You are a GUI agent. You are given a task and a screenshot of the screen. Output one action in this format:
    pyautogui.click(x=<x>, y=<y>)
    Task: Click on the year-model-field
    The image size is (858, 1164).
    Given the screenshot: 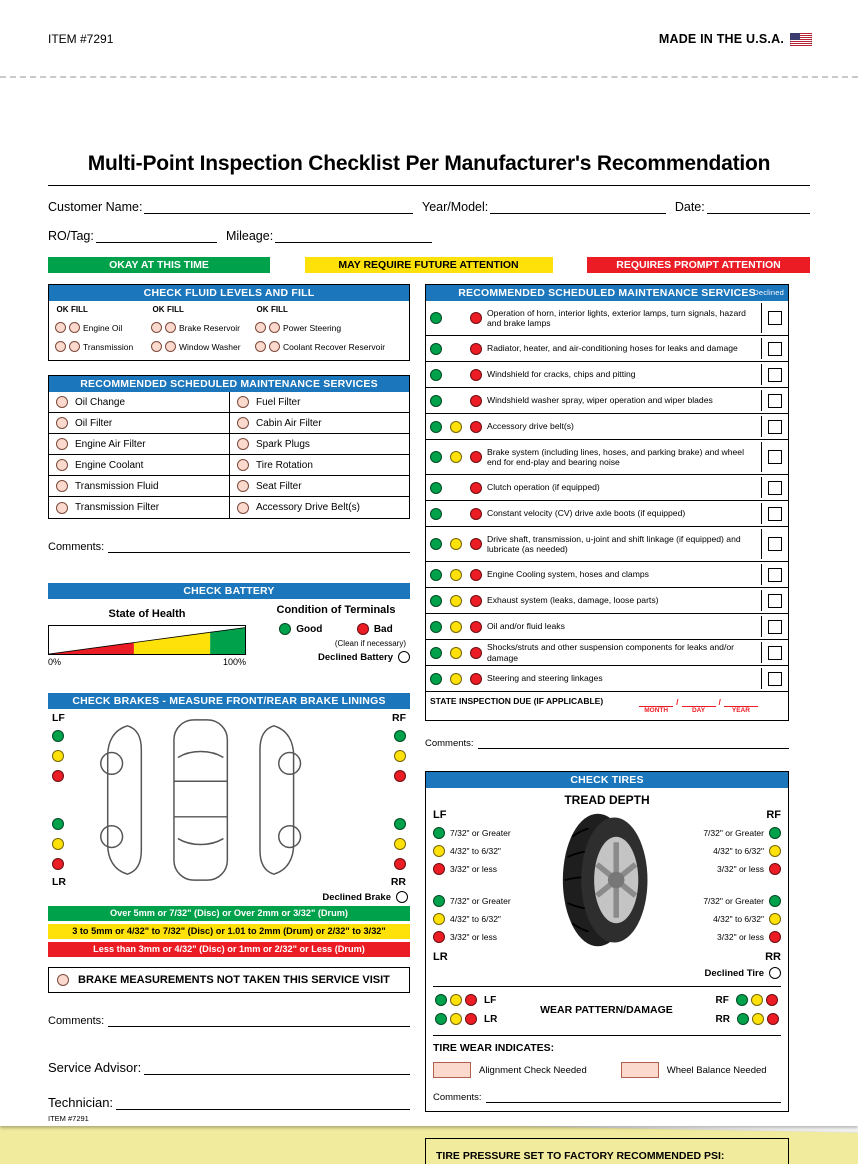 What is the action you would take?
    pyautogui.click(x=578, y=206)
    